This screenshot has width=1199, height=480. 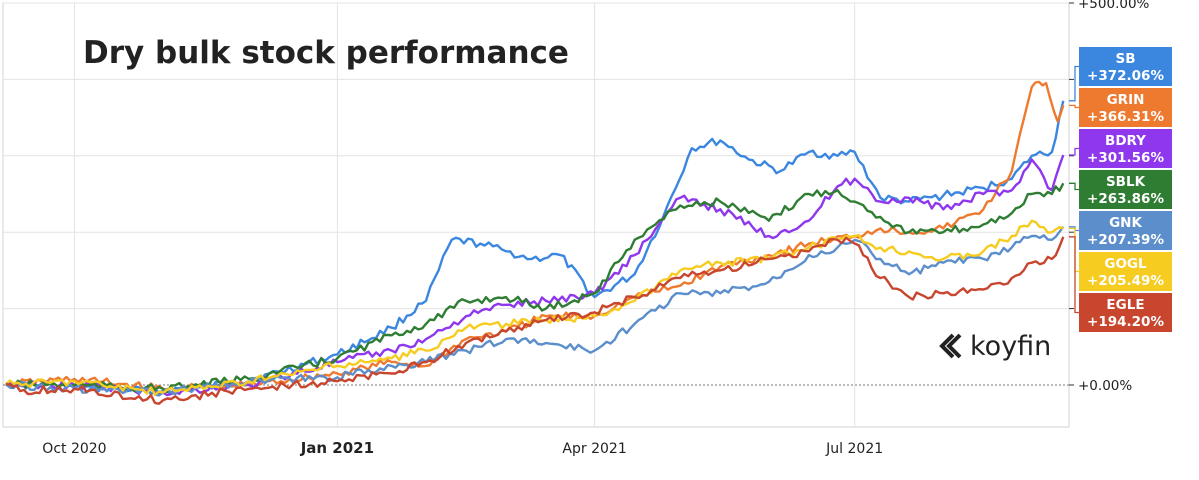 What do you see at coordinates (1105, 386) in the screenshot?
I see `y-tick-label: +0.00%` at bounding box center [1105, 386].